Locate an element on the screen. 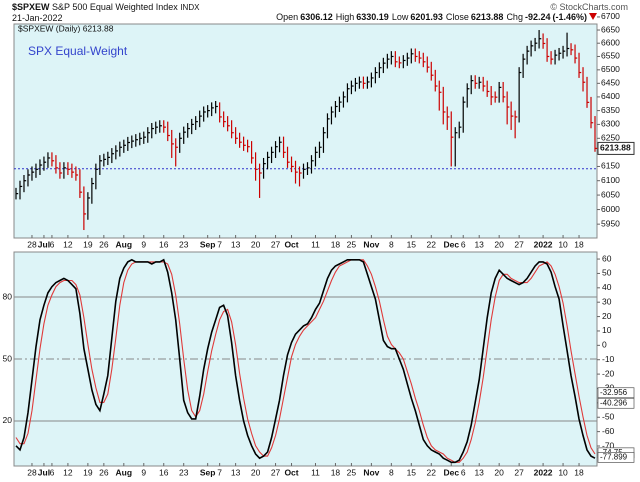 The image size is (640, 482). y2-tick-label: 10 is located at coordinates (607, 330).